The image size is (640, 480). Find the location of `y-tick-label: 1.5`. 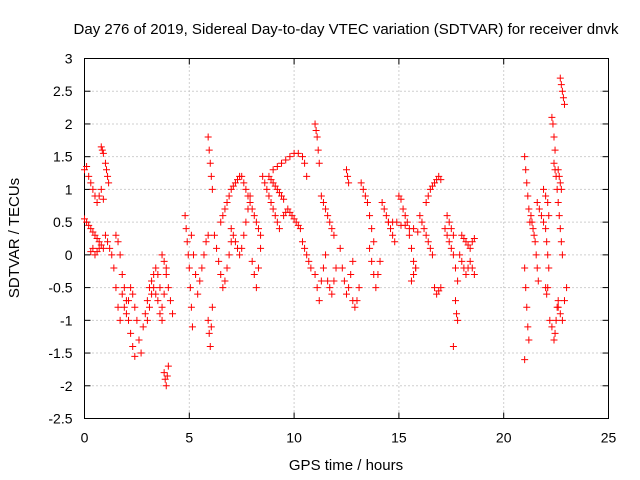

y-tick-label: 1.5 is located at coordinates (63, 157).